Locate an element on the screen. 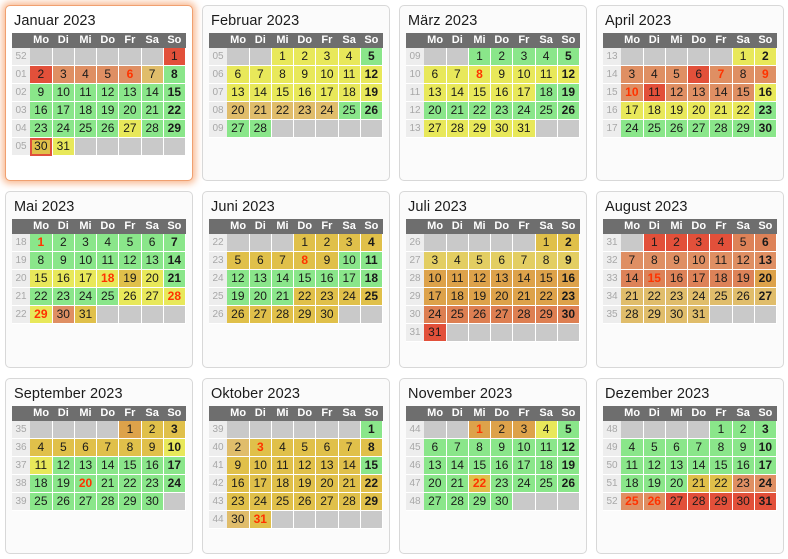 This screenshot has width=788, height=559. day-cell: 31 is located at coordinates (435, 333).